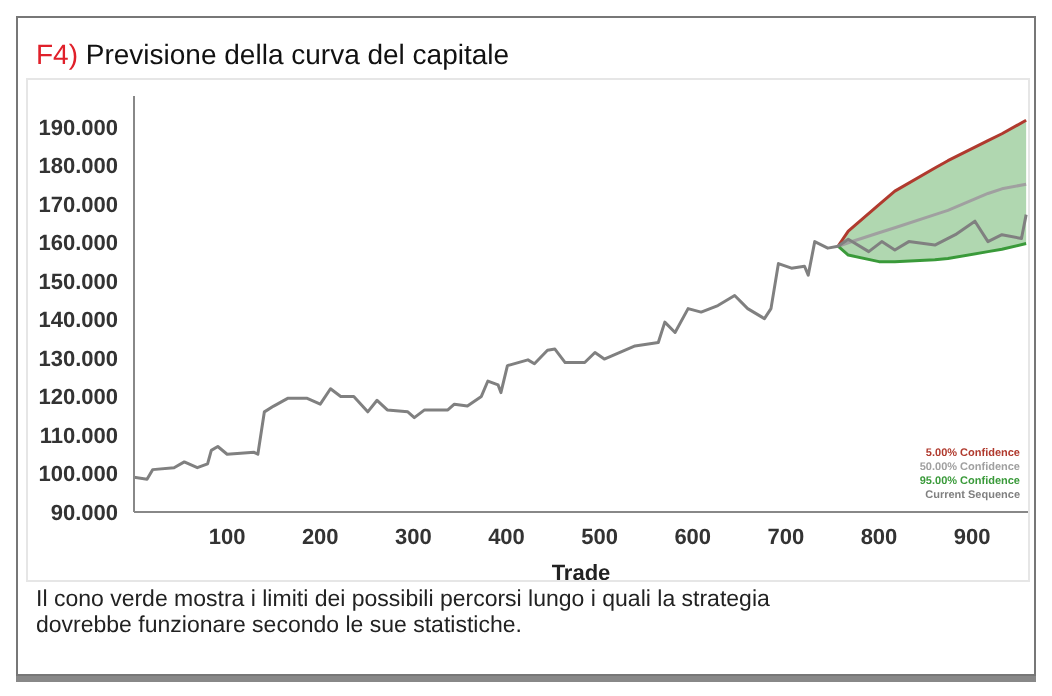  I want to click on y-tick-label: 150.000, so click(78, 282).